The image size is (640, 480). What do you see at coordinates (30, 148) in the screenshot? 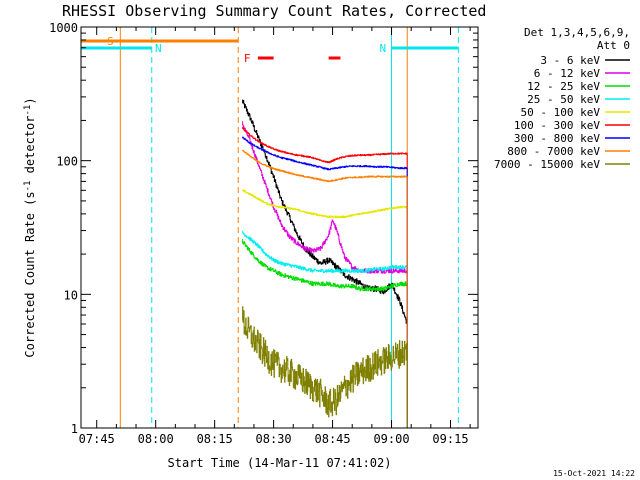
I see `y-axis-label-mid: detector` at bounding box center [30, 148].